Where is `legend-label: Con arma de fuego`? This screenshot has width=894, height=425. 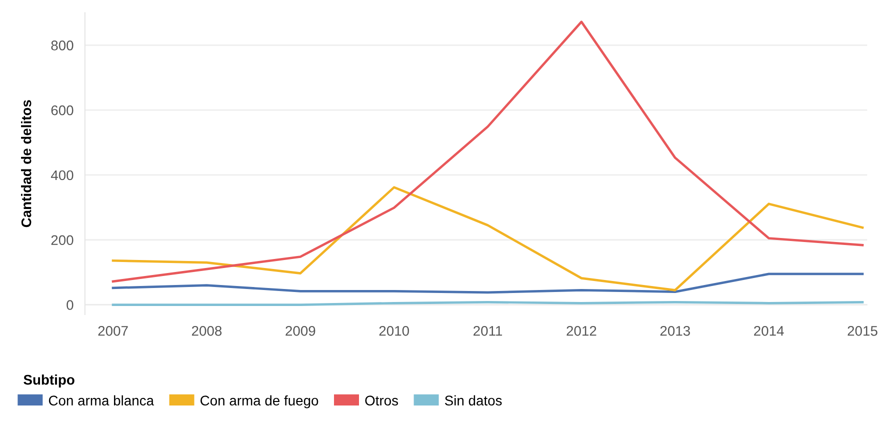
legend-label: Con arma de fuego is located at coordinates (259, 401).